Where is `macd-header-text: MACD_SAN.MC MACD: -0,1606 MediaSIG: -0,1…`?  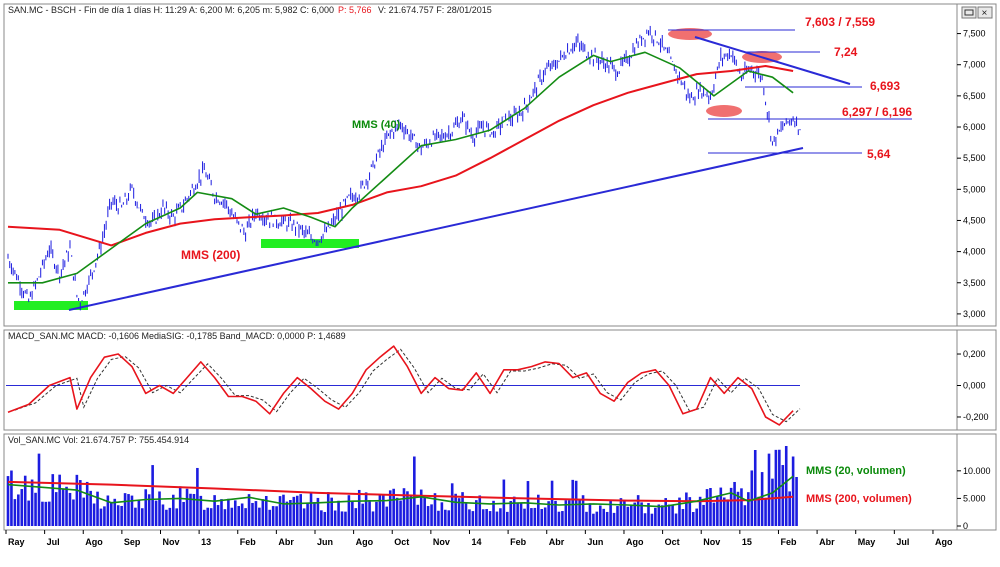
macd-header-text: MACD_SAN.MC MACD: -0,1606 MediaSIG: -0,1… is located at coordinates (177, 336).